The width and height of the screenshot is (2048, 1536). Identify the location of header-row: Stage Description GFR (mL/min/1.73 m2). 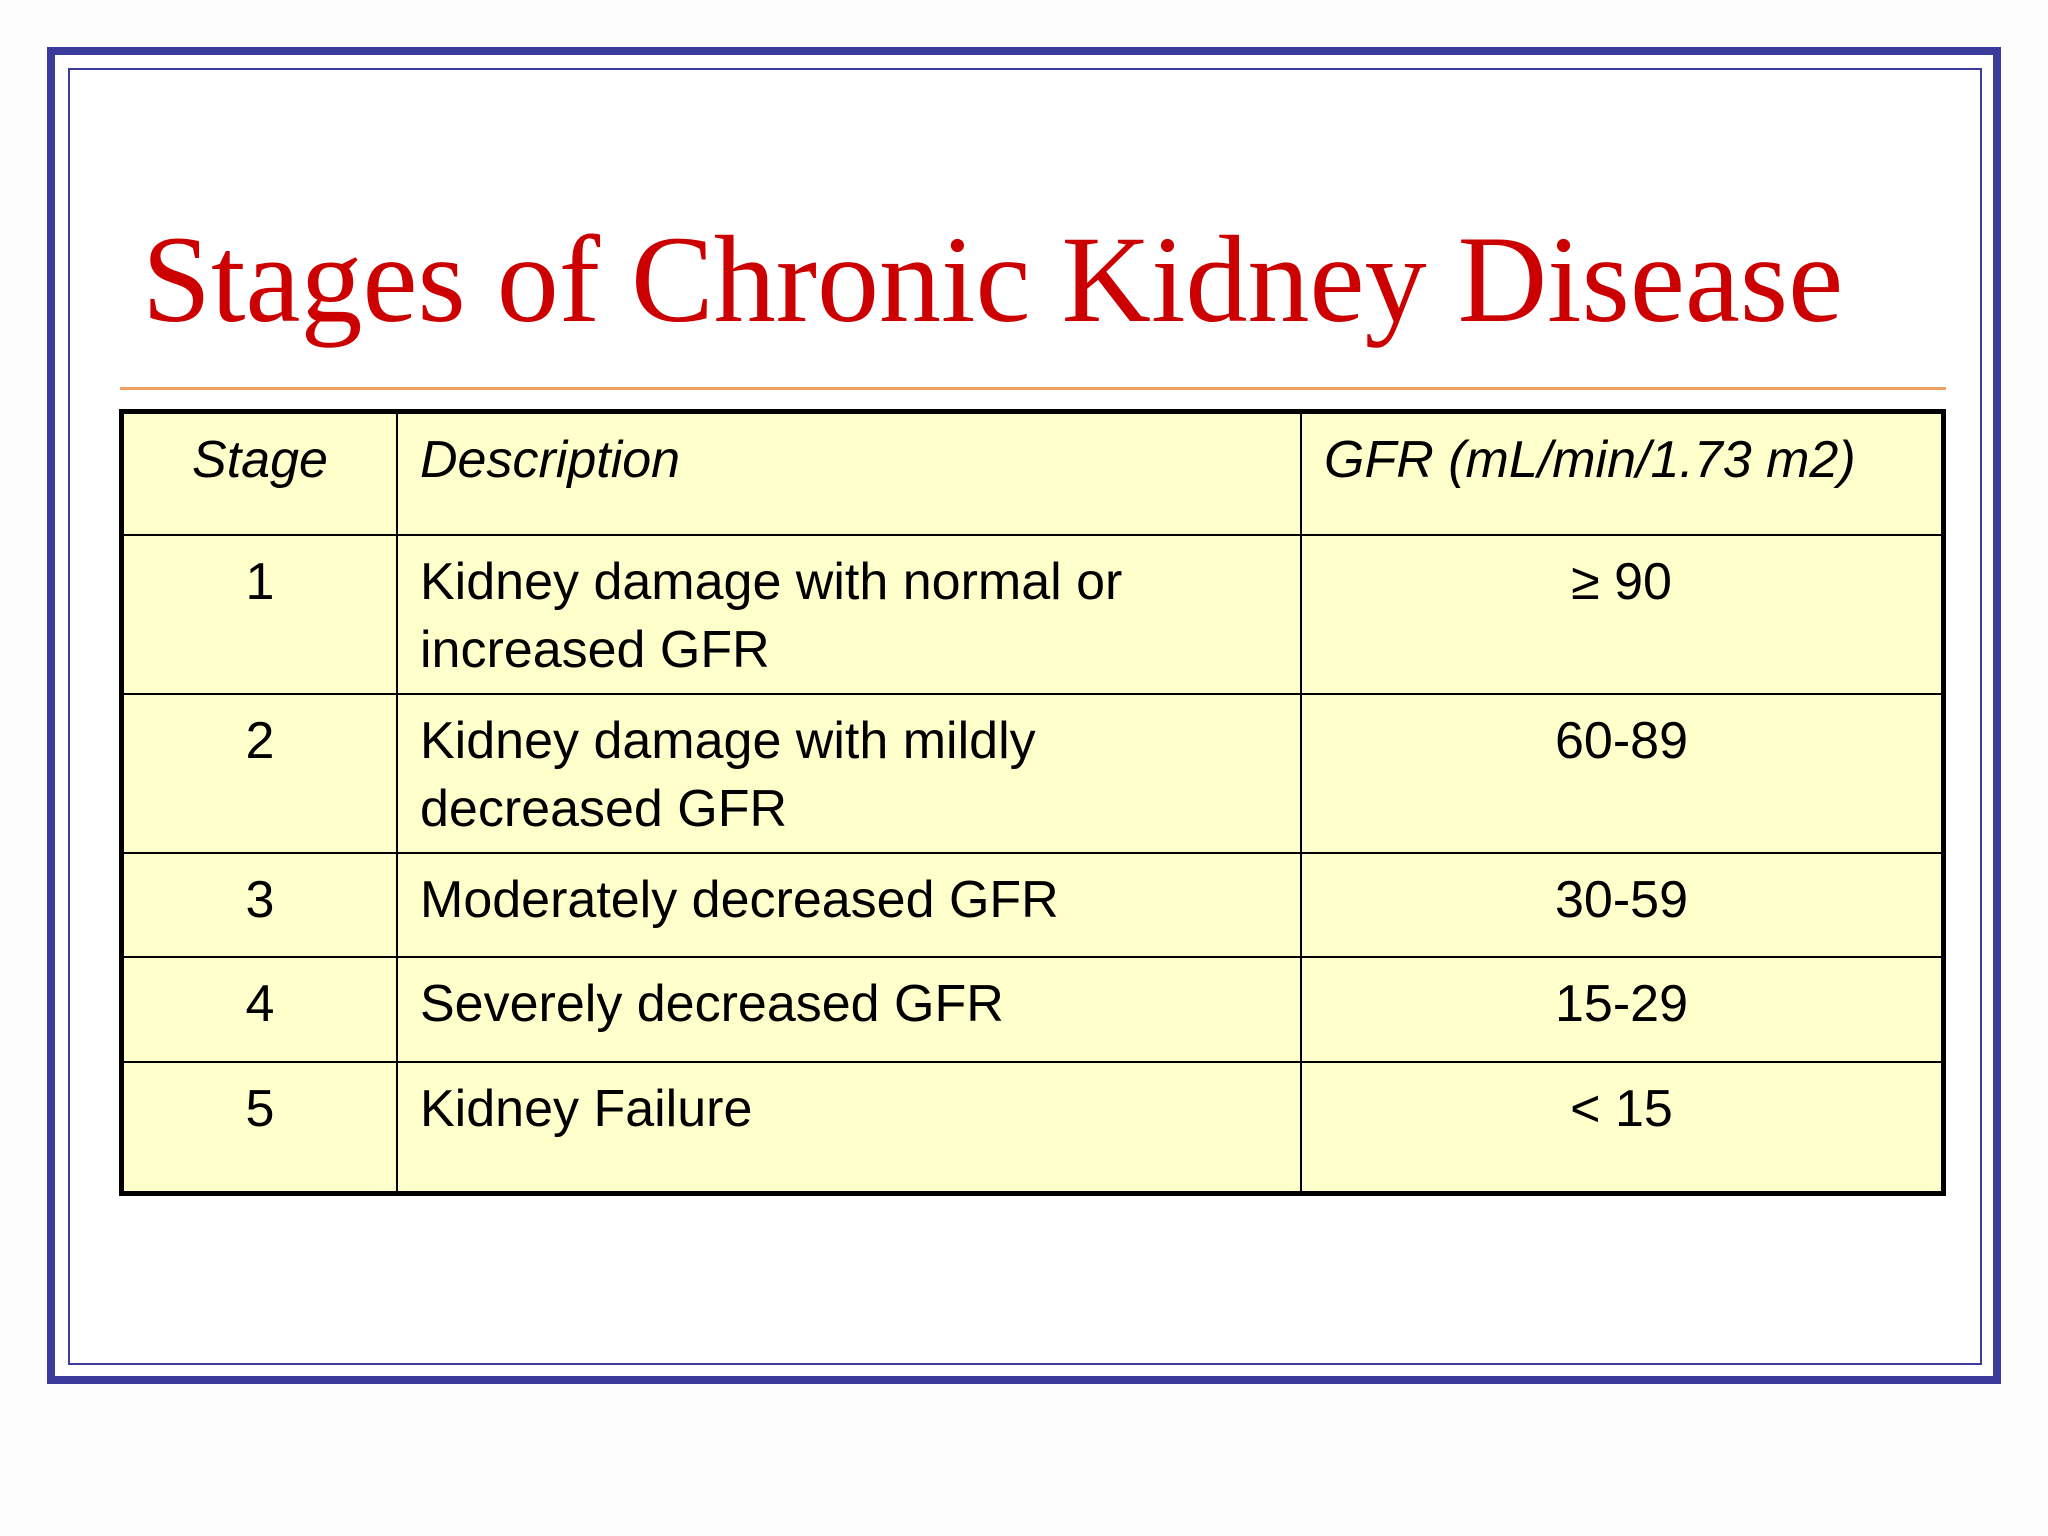
(1032, 473).